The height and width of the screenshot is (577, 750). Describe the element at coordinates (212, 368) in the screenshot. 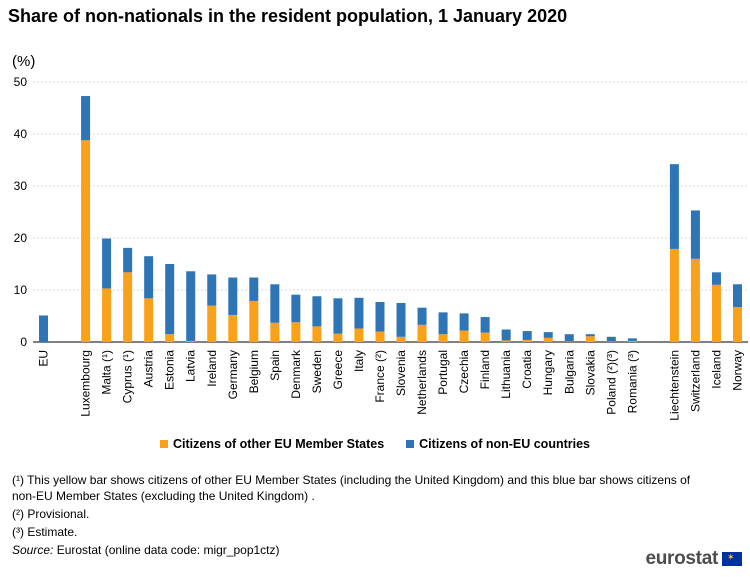

I see `x-tick-label: Ireland` at that location.